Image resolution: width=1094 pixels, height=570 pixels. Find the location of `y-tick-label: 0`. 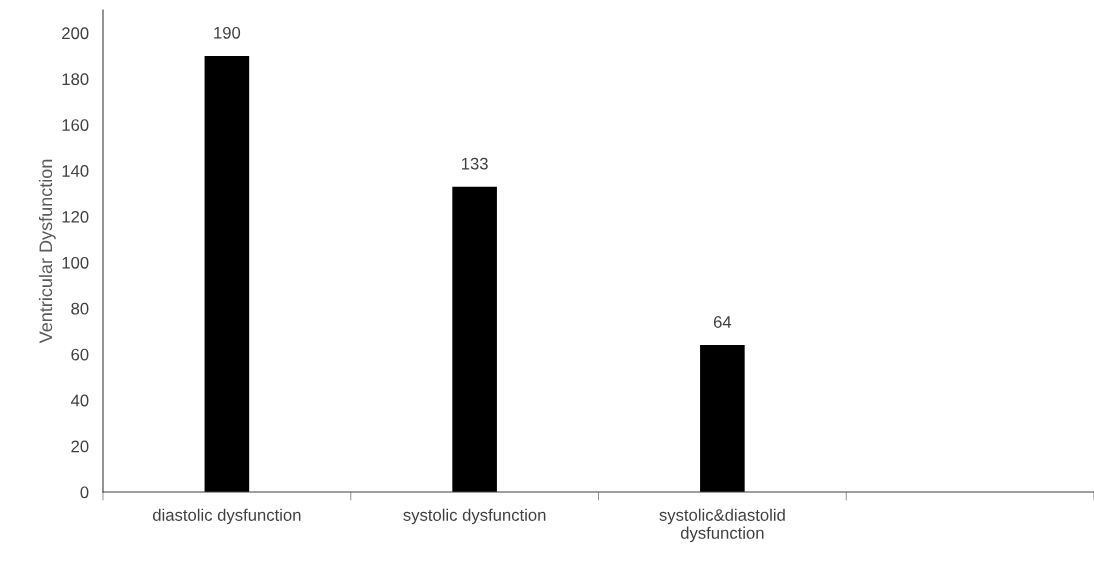

y-tick-label: 0 is located at coordinates (84, 492).